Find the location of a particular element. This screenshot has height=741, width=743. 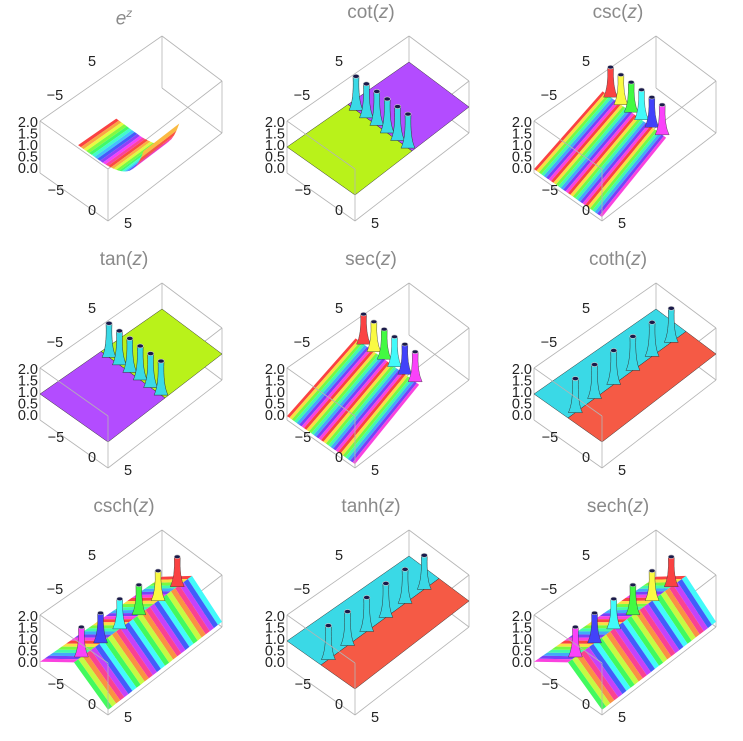

plot-panel: coth(z) 2.0 1.5 1.0 0.5 0.0 −5 0 5 −5 5 is located at coordinates (618, 370).